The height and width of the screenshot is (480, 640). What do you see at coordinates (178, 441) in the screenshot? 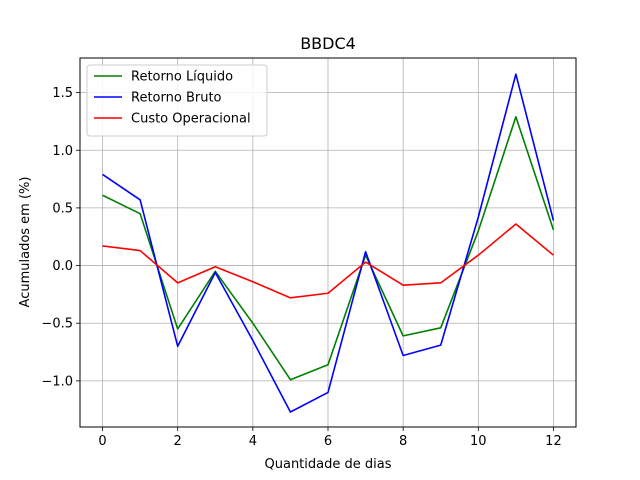
I see `x-tick-label: 2` at bounding box center [178, 441].